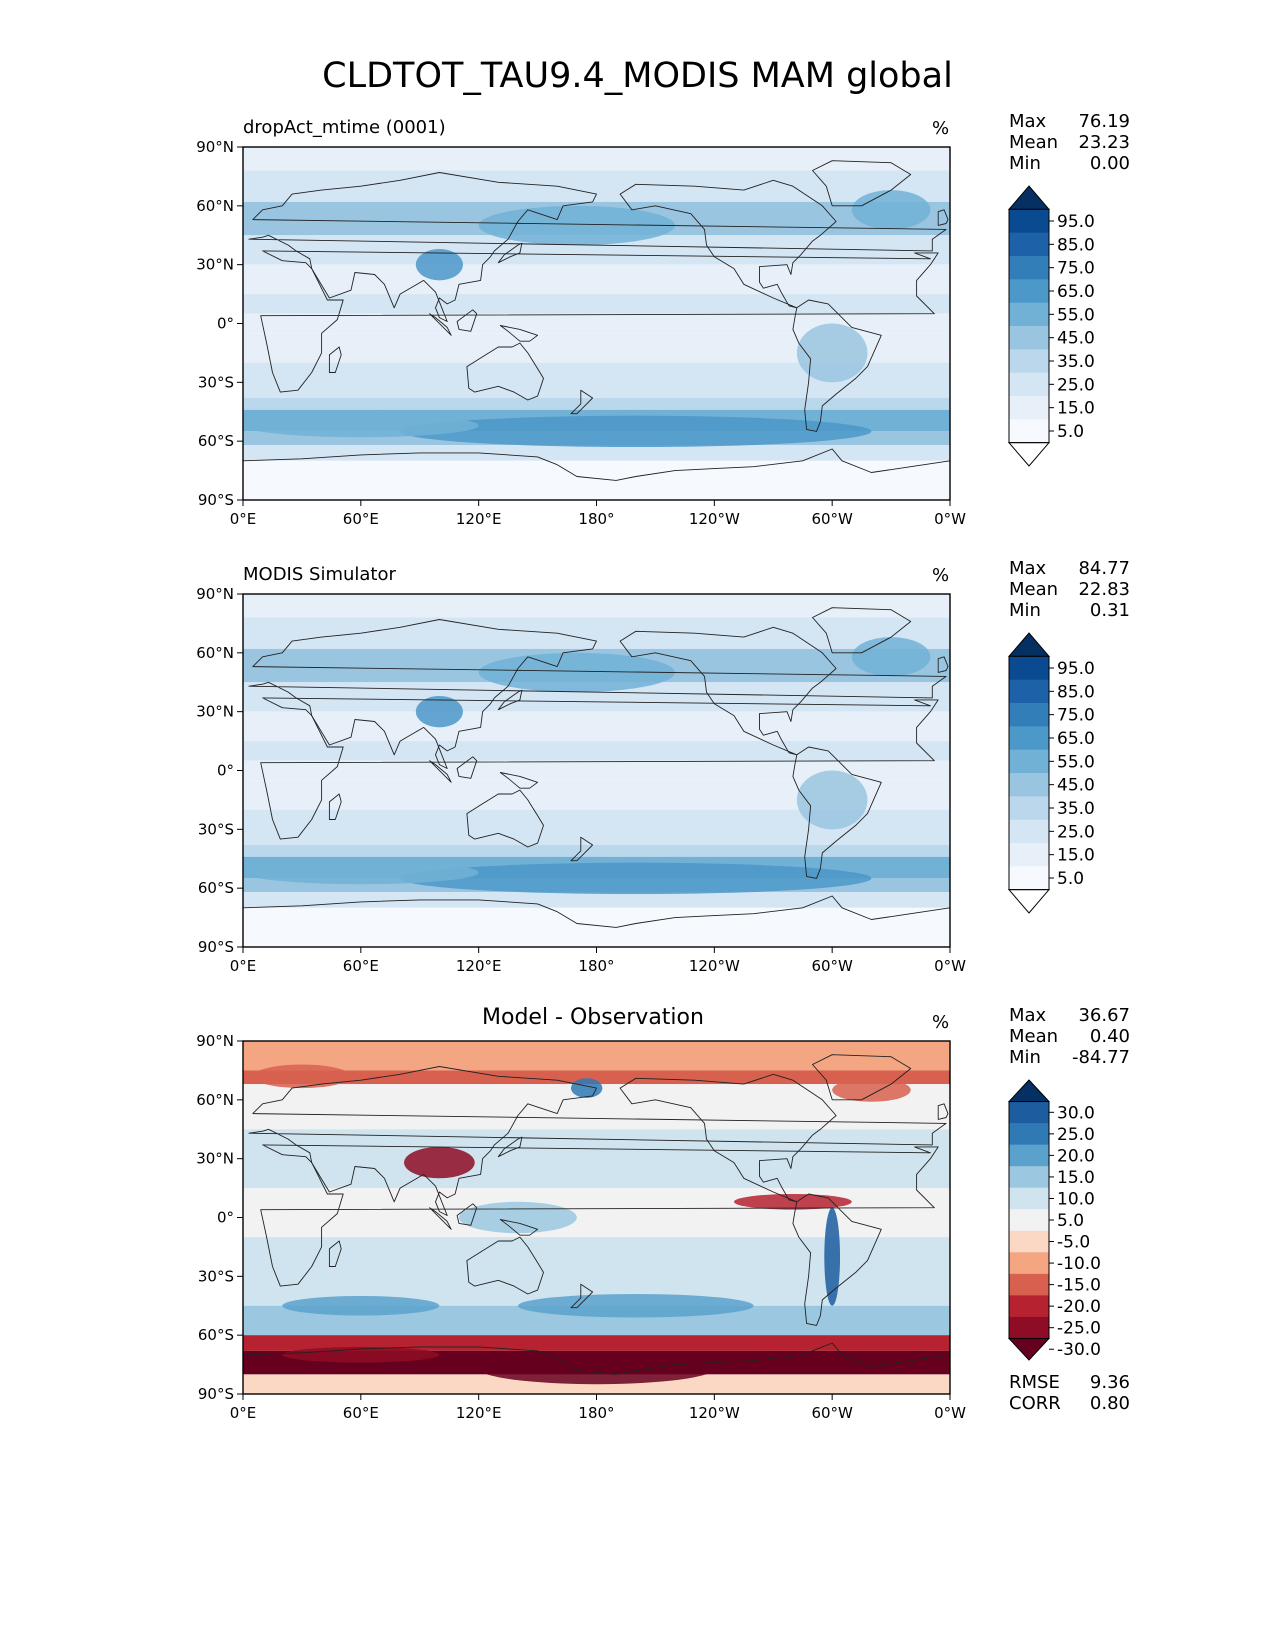 Image resolution: width=1275 pixels, height=1650 pixels. I want to click on y-tick-label: 90°N, so click(215, 595).